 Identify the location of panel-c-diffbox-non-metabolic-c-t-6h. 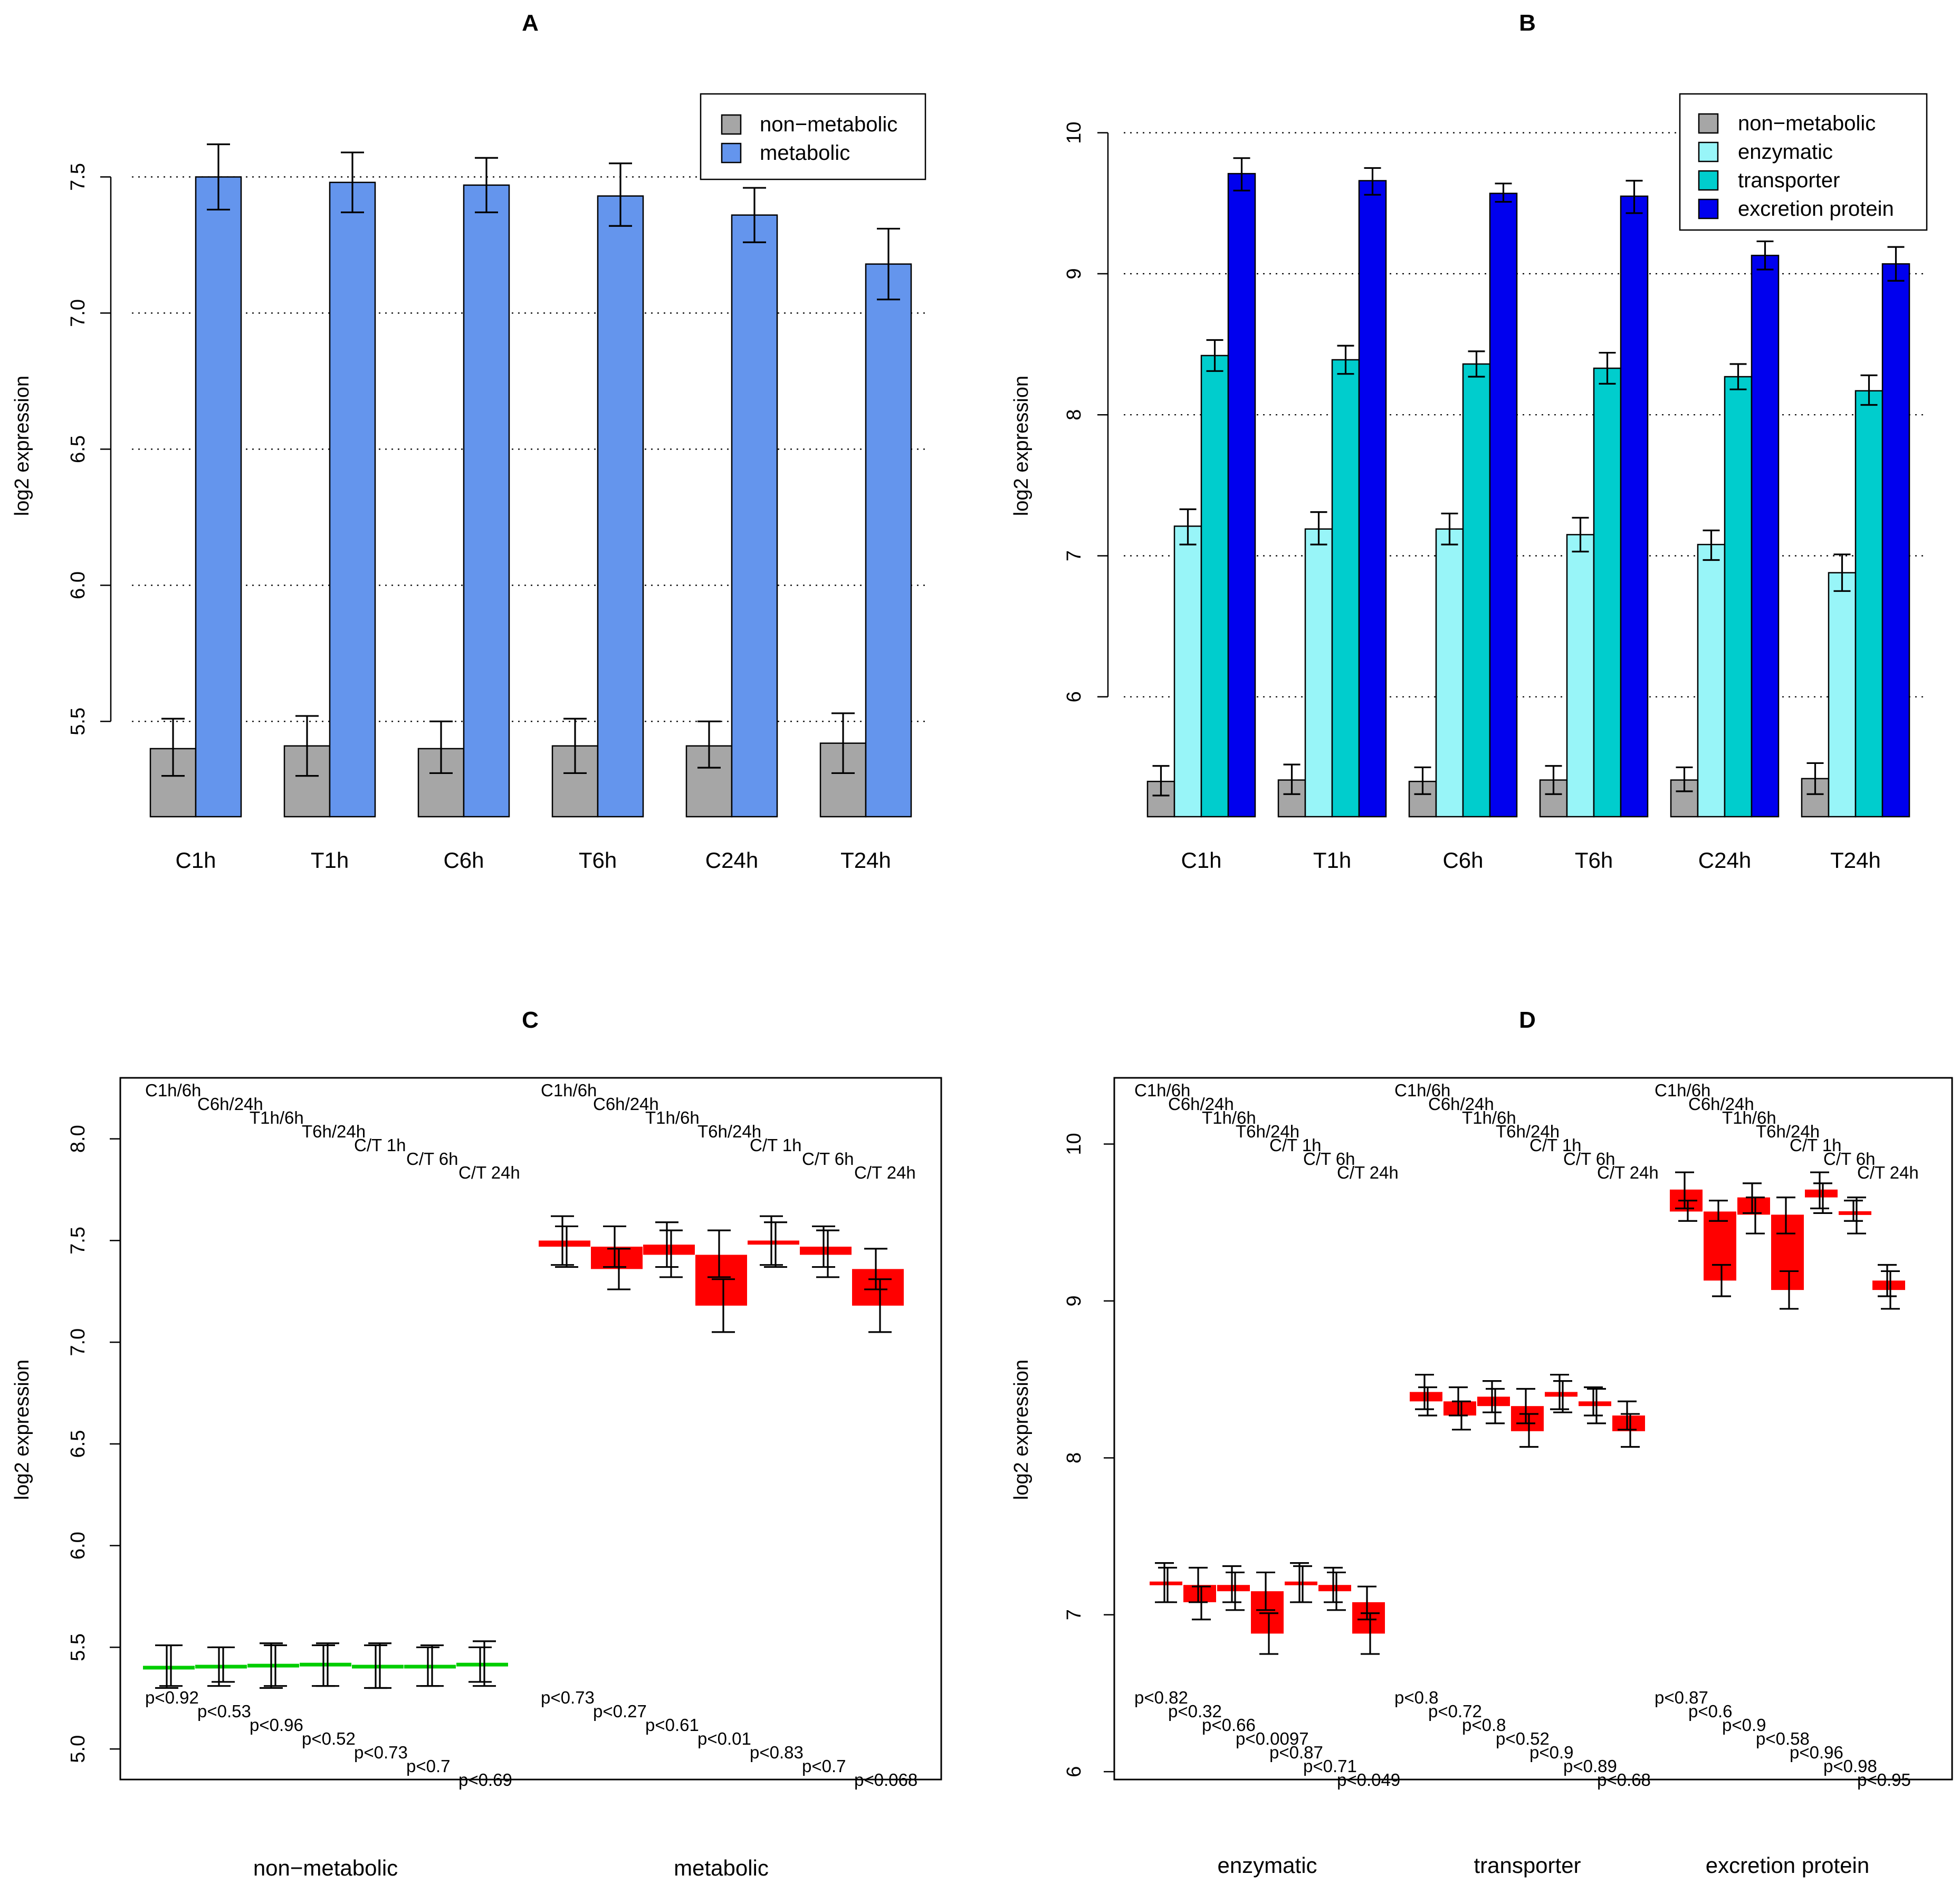
(430, 1667).